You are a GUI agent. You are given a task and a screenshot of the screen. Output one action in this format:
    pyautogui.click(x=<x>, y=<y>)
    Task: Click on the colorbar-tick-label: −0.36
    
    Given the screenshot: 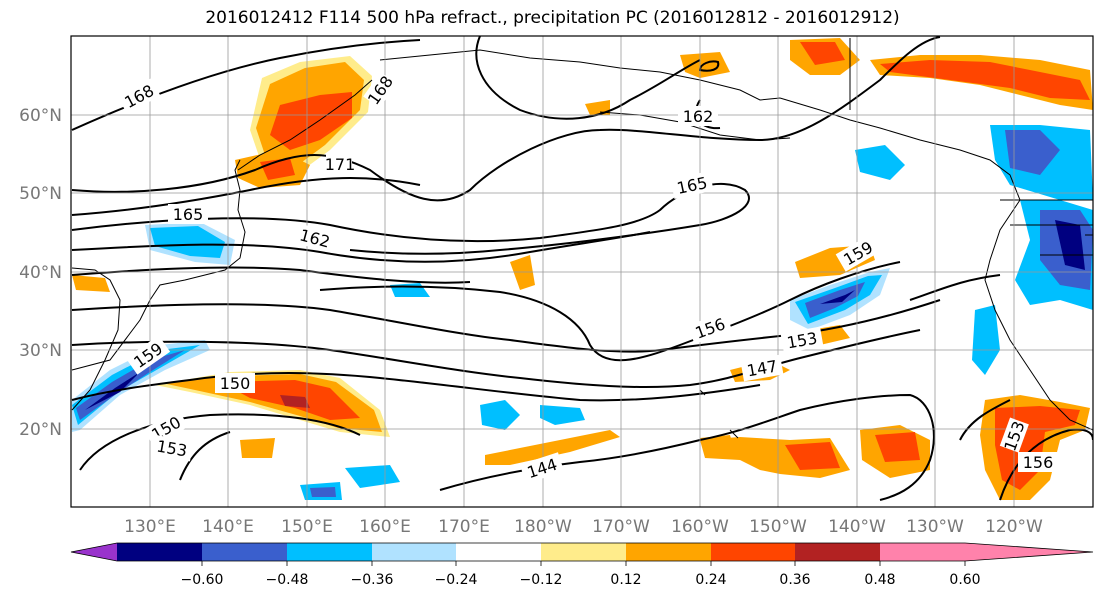 What is the action you would take?
    pyautogui.click(x=372, y=580)
    